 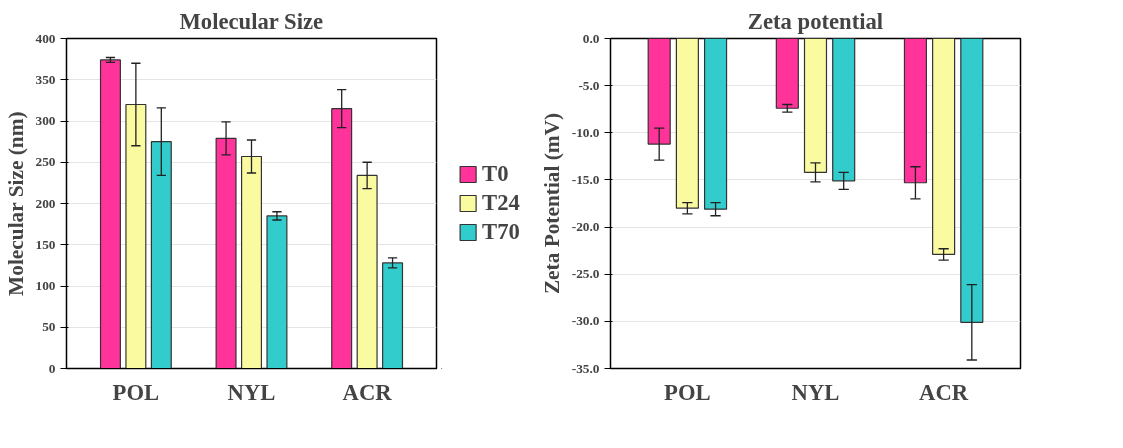 What do you see at coordinates (591, 38) in the screenshot?
I see `y-tick-label: 0.0` at bounding box center [591, 38].